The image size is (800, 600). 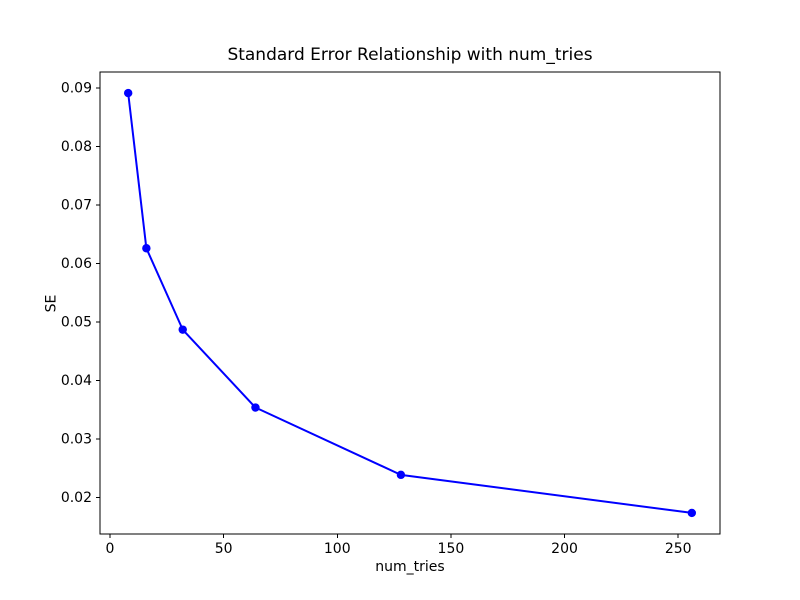 What do you see at coordinates (76, 498) in the screenshot?
I see `y-tick-label: 0.02` at bounding box center [76, 498].